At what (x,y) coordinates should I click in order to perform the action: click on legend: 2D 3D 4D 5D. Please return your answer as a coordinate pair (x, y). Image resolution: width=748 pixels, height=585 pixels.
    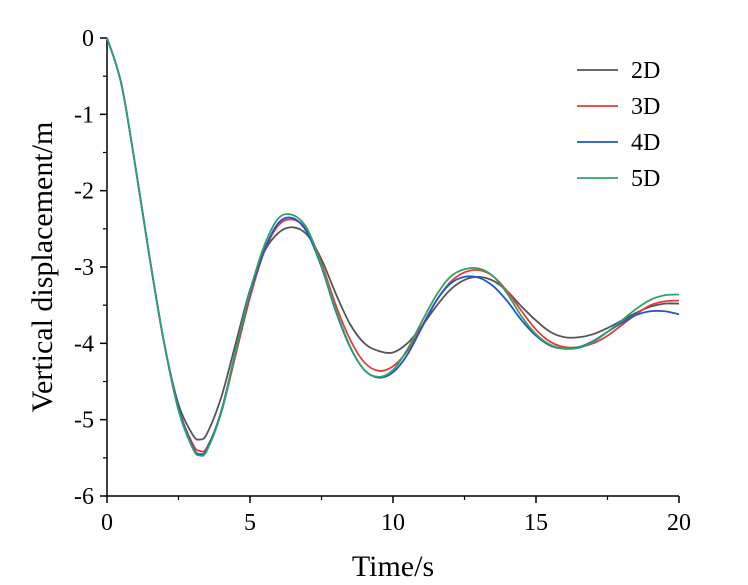
    Looking at the image, I should click on (618, 125).